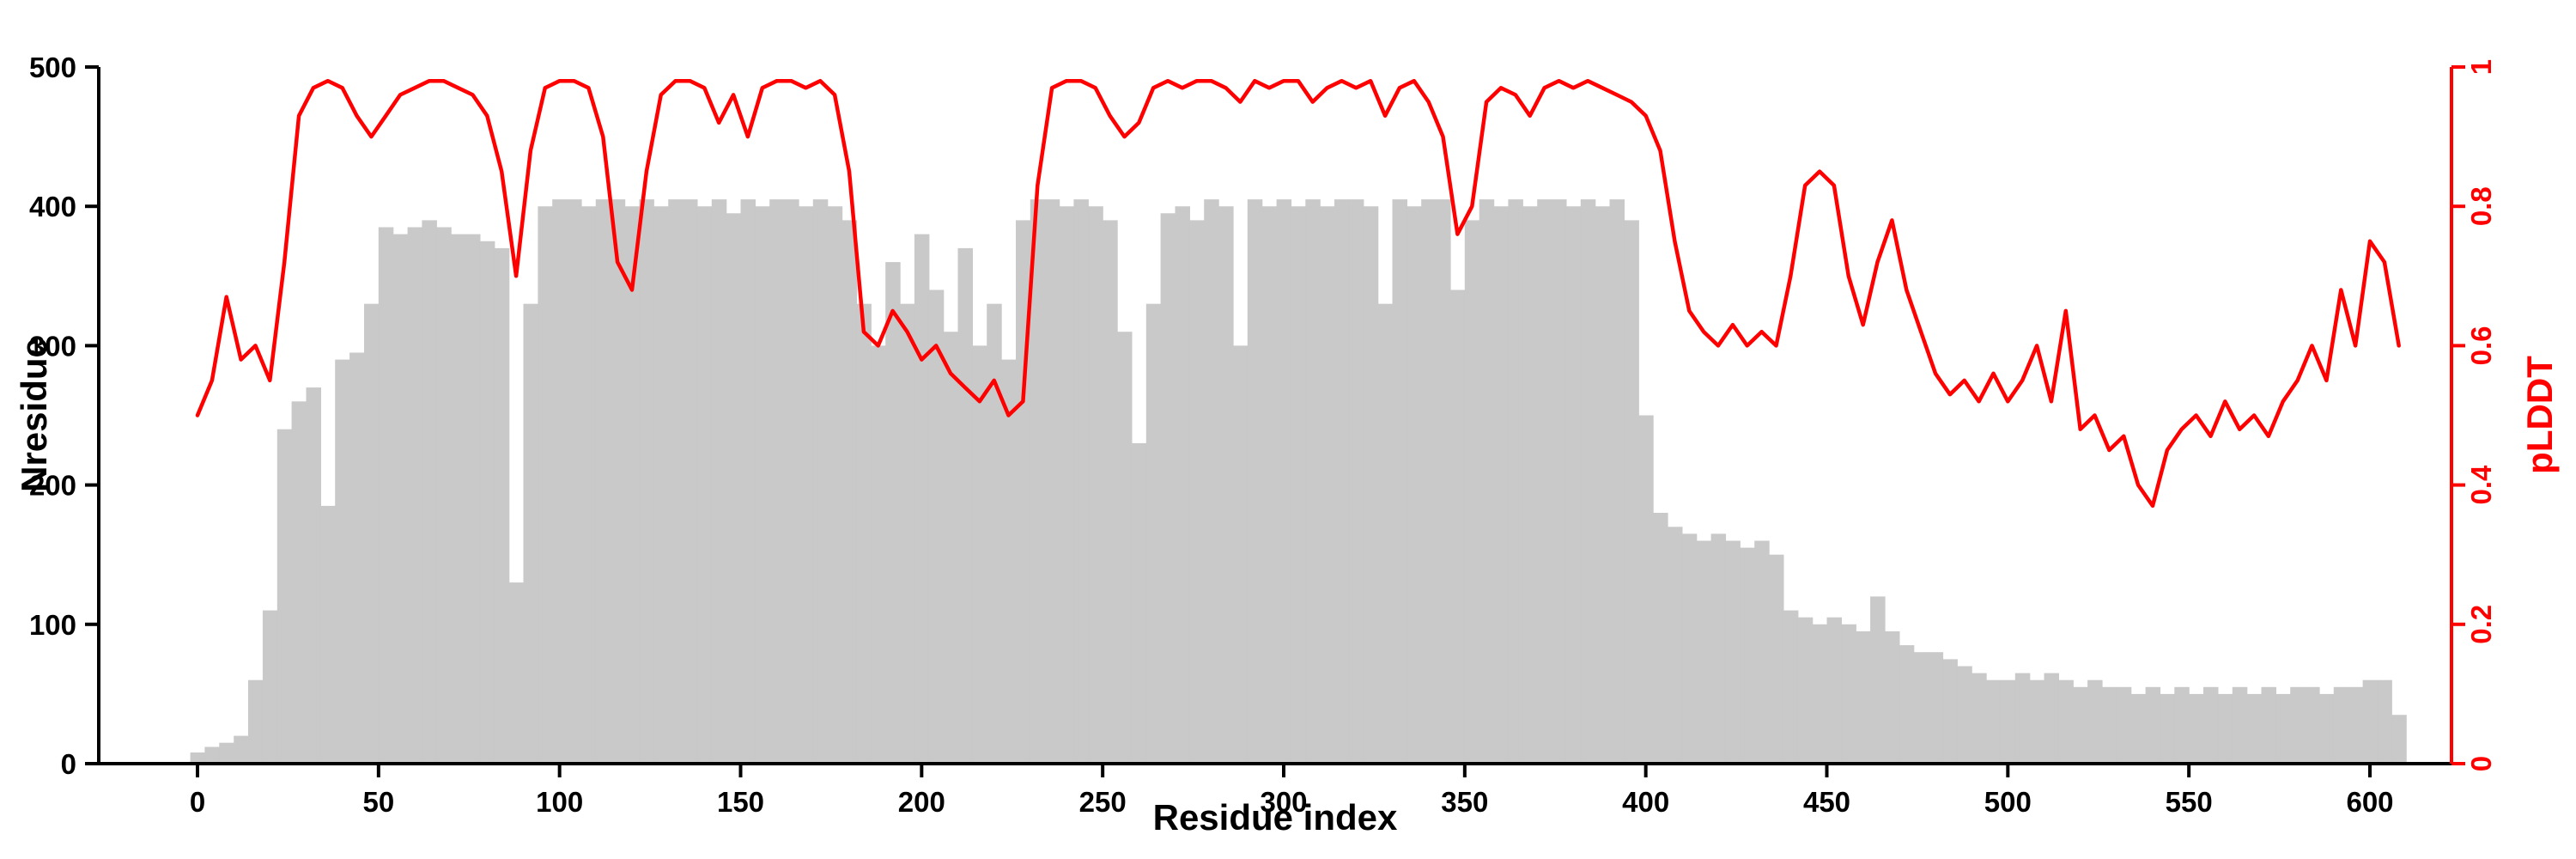  I want to click on x-tick-label: 450, so click(1827, 802).